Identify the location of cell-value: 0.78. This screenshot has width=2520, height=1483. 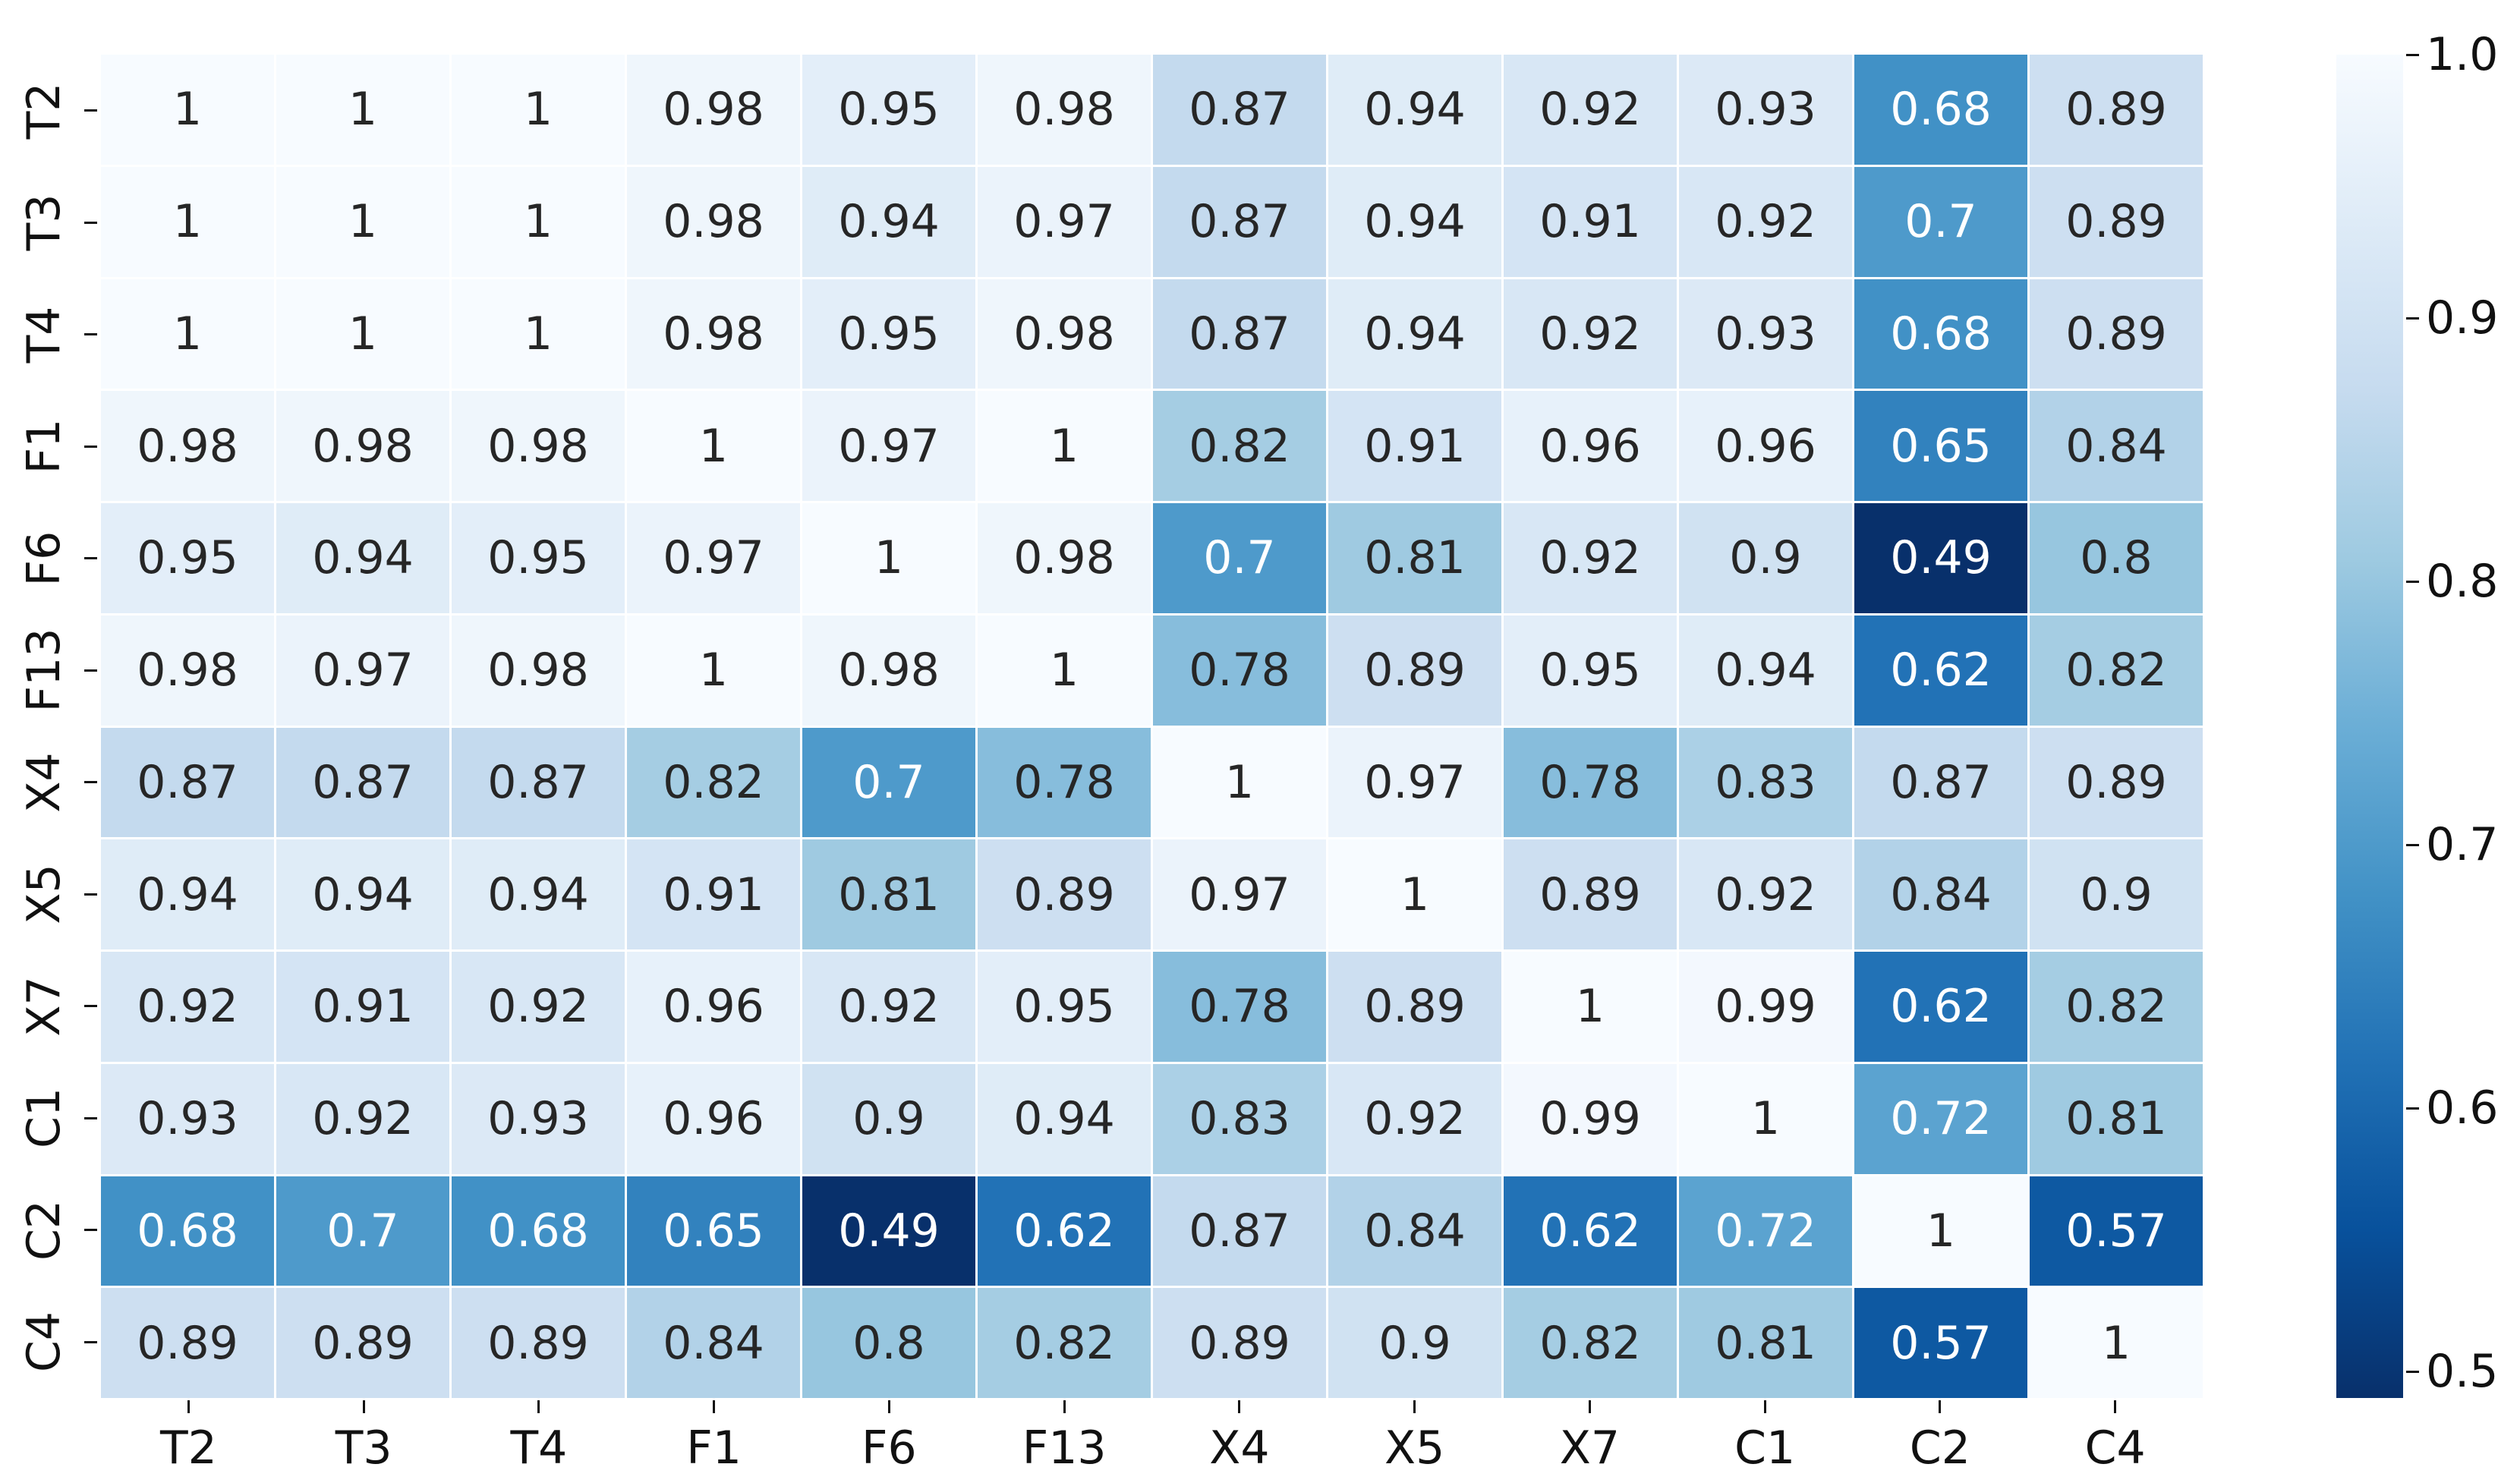
(1239, 1007).